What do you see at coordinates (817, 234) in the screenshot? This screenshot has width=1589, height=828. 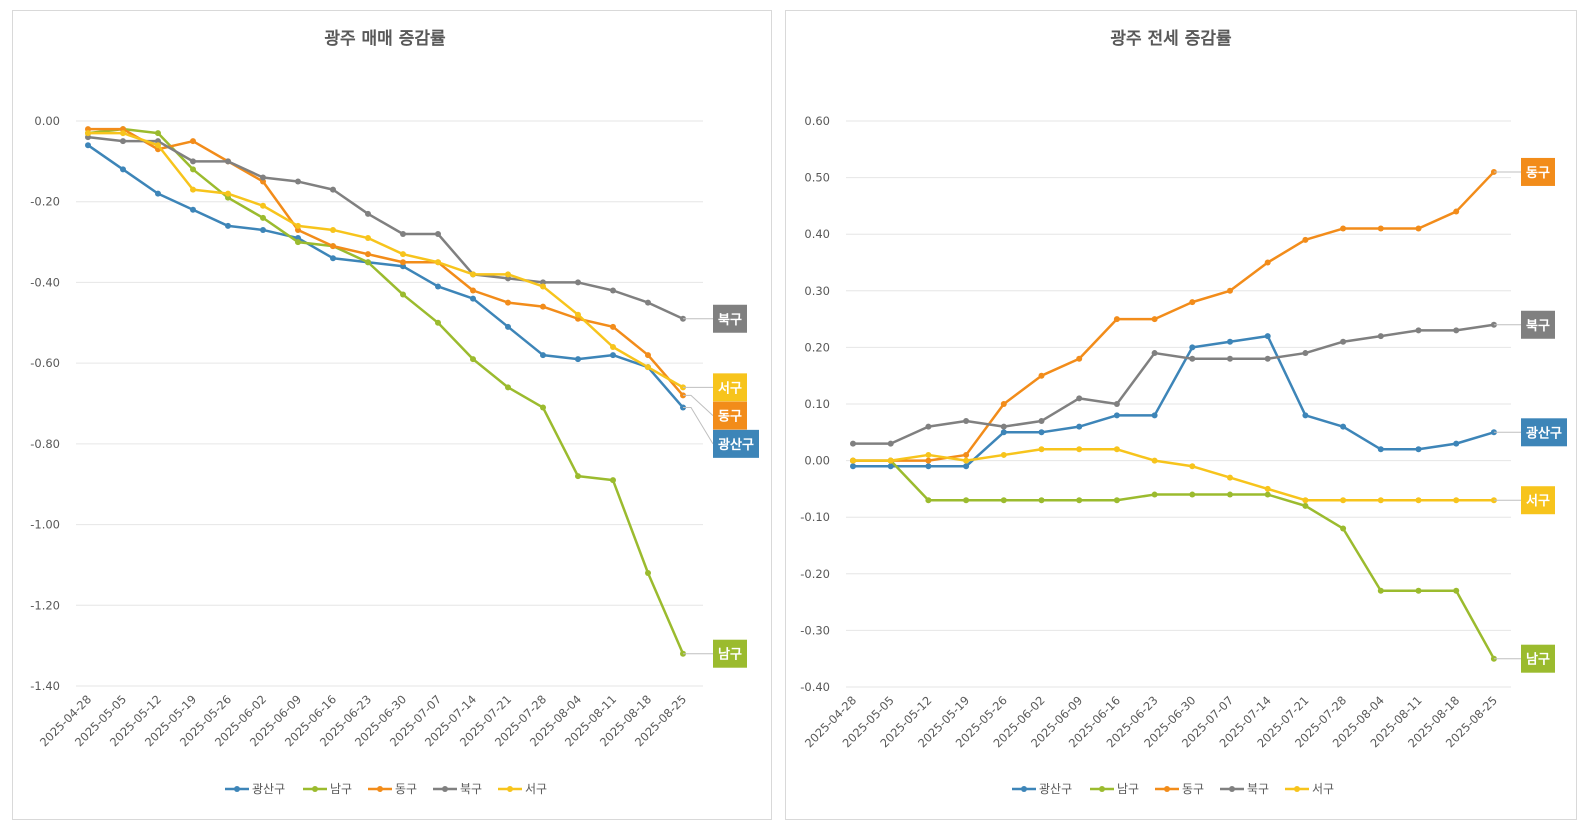 I see `y-tick-label: 0.40` at bounding box center [817, 234].